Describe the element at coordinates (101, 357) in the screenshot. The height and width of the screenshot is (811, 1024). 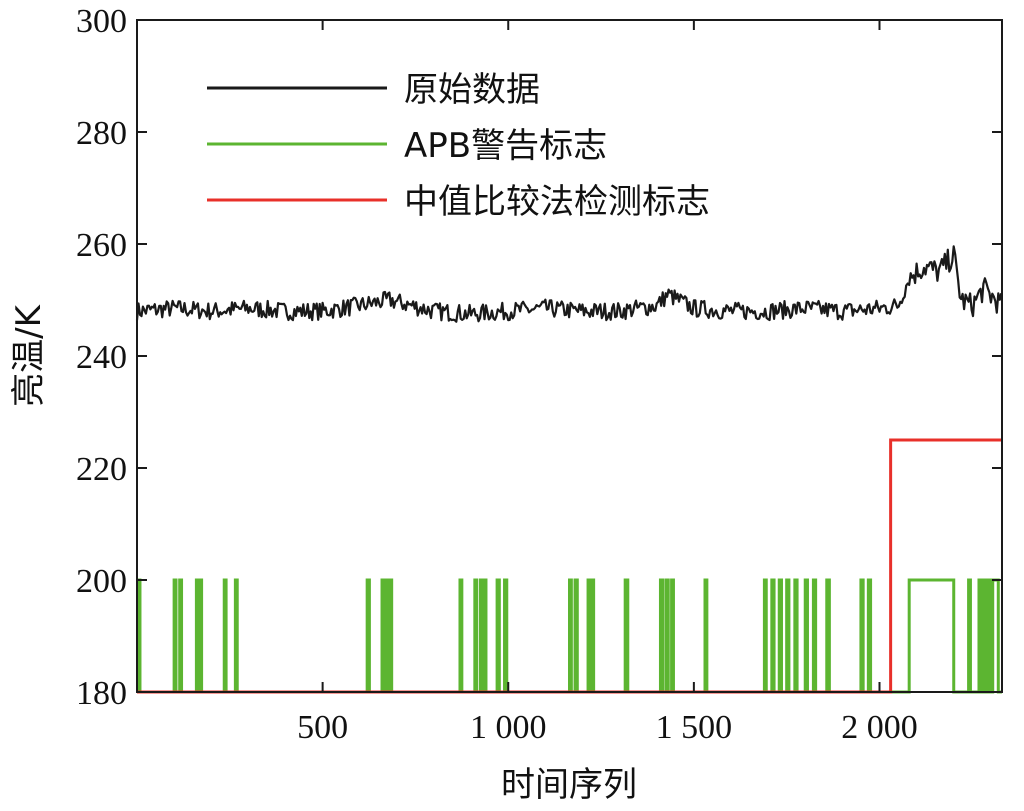
I see `y-tick-label: 240` at that location.